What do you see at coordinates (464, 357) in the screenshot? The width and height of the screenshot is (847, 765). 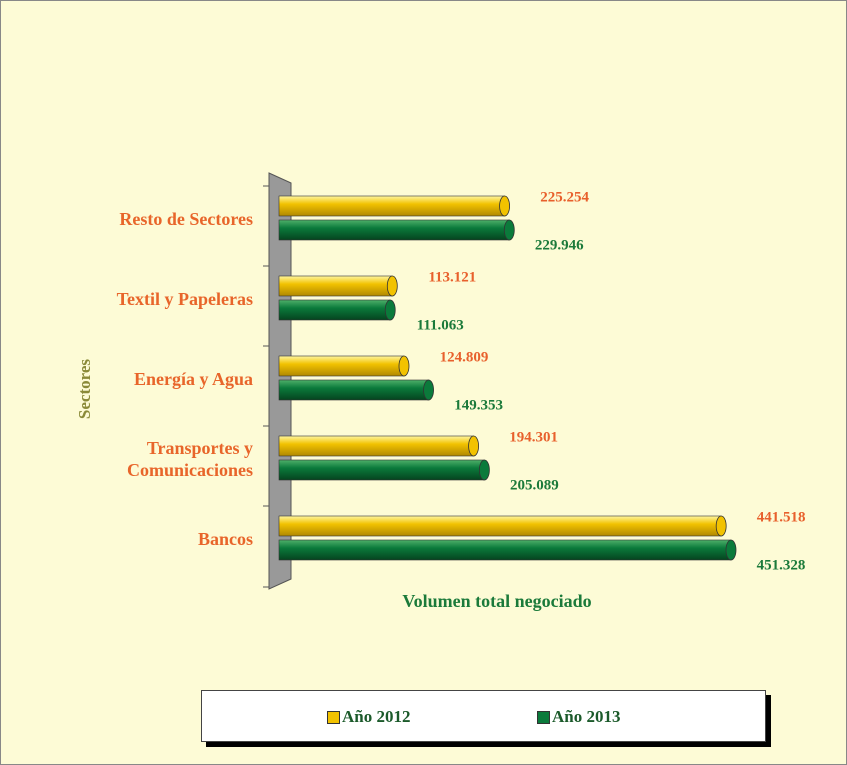 I see `data-label: 124.809` at bounding box center [464, 357].